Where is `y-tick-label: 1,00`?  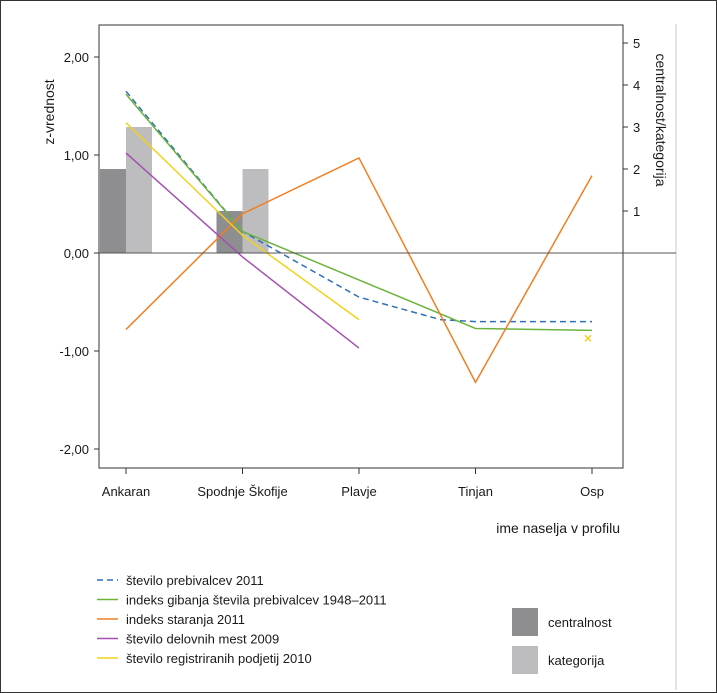
y-tick-label: 1,00 is located at coordinates (76, 155).